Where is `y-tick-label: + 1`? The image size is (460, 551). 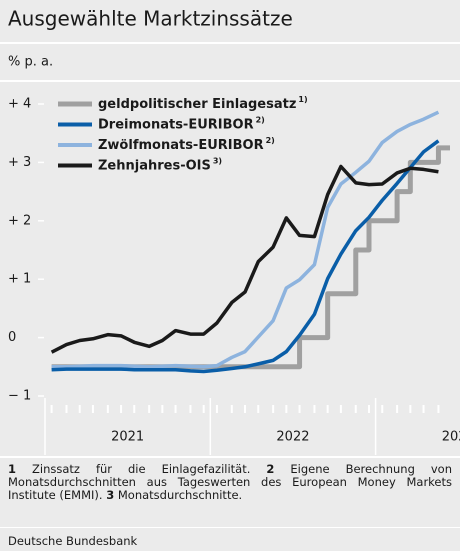 y-tick-label: + 1 is located at coordinates (19, 279).